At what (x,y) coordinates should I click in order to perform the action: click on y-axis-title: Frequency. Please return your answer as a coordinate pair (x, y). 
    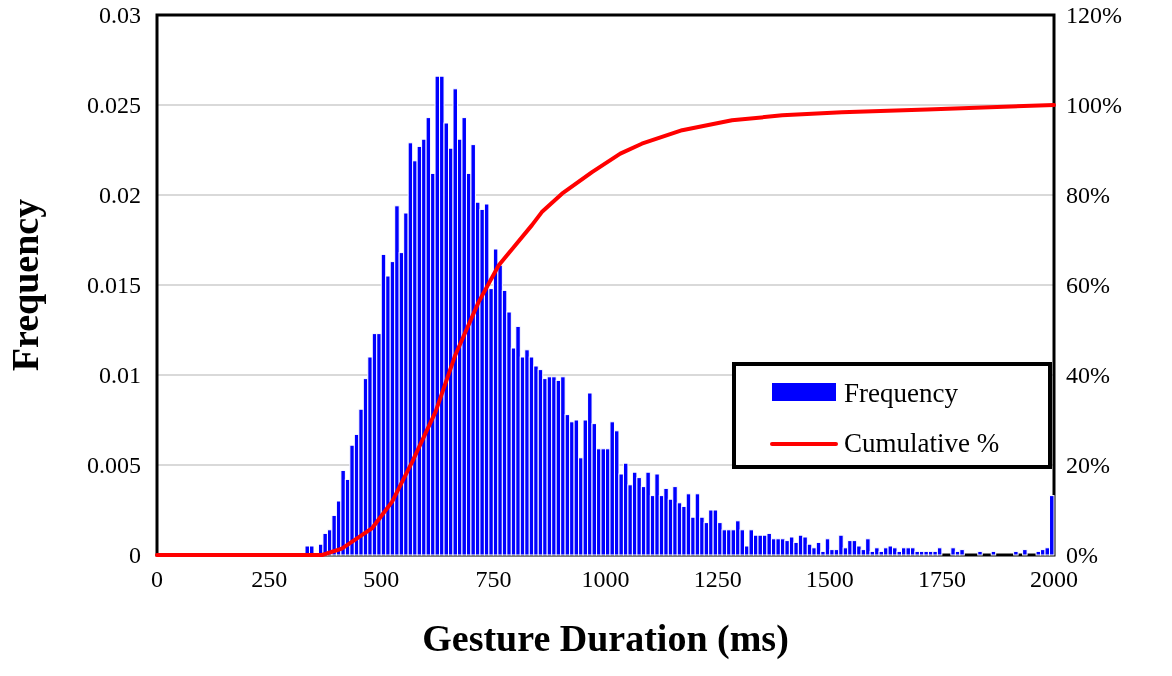
    Looking at the image, I should click on (25, 285).